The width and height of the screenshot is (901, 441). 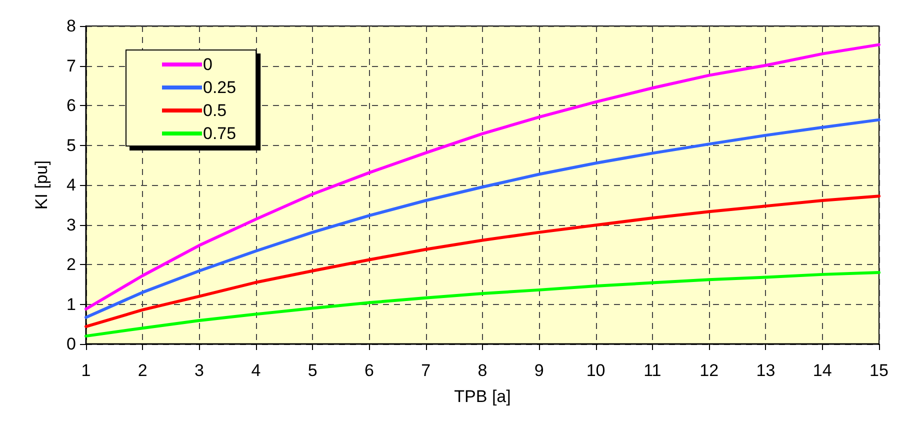 What do you see at coordinates (766, 370) in the screenshot?
I see `x-tick-label: 13` at bounding box center [766, 370].